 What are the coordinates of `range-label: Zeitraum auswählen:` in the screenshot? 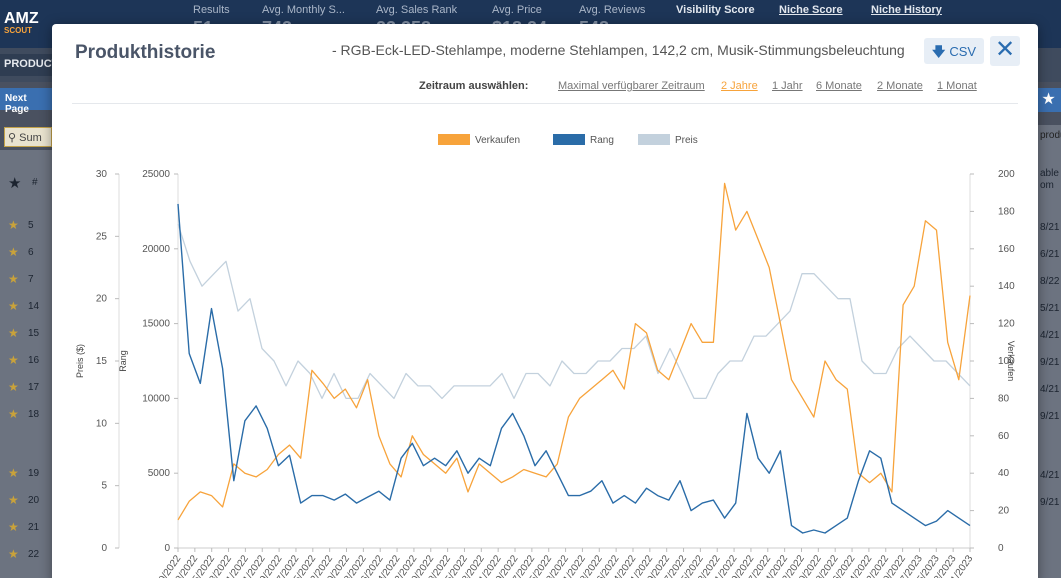 It's located at (474, 86).